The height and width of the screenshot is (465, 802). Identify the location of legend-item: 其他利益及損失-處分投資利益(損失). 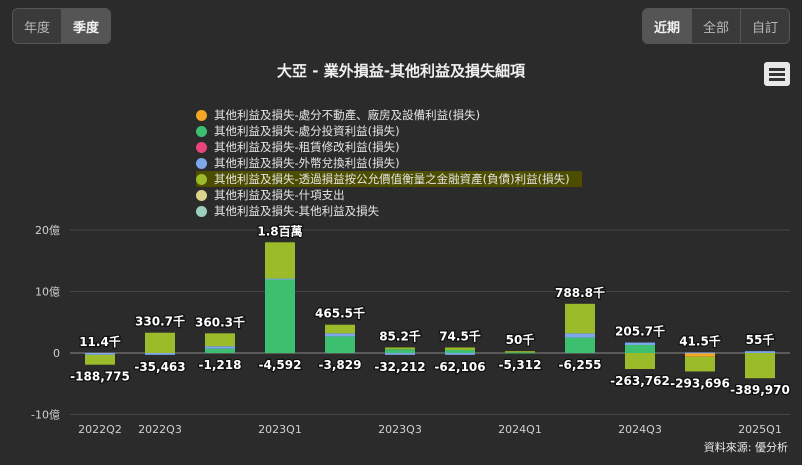
(389, 131).